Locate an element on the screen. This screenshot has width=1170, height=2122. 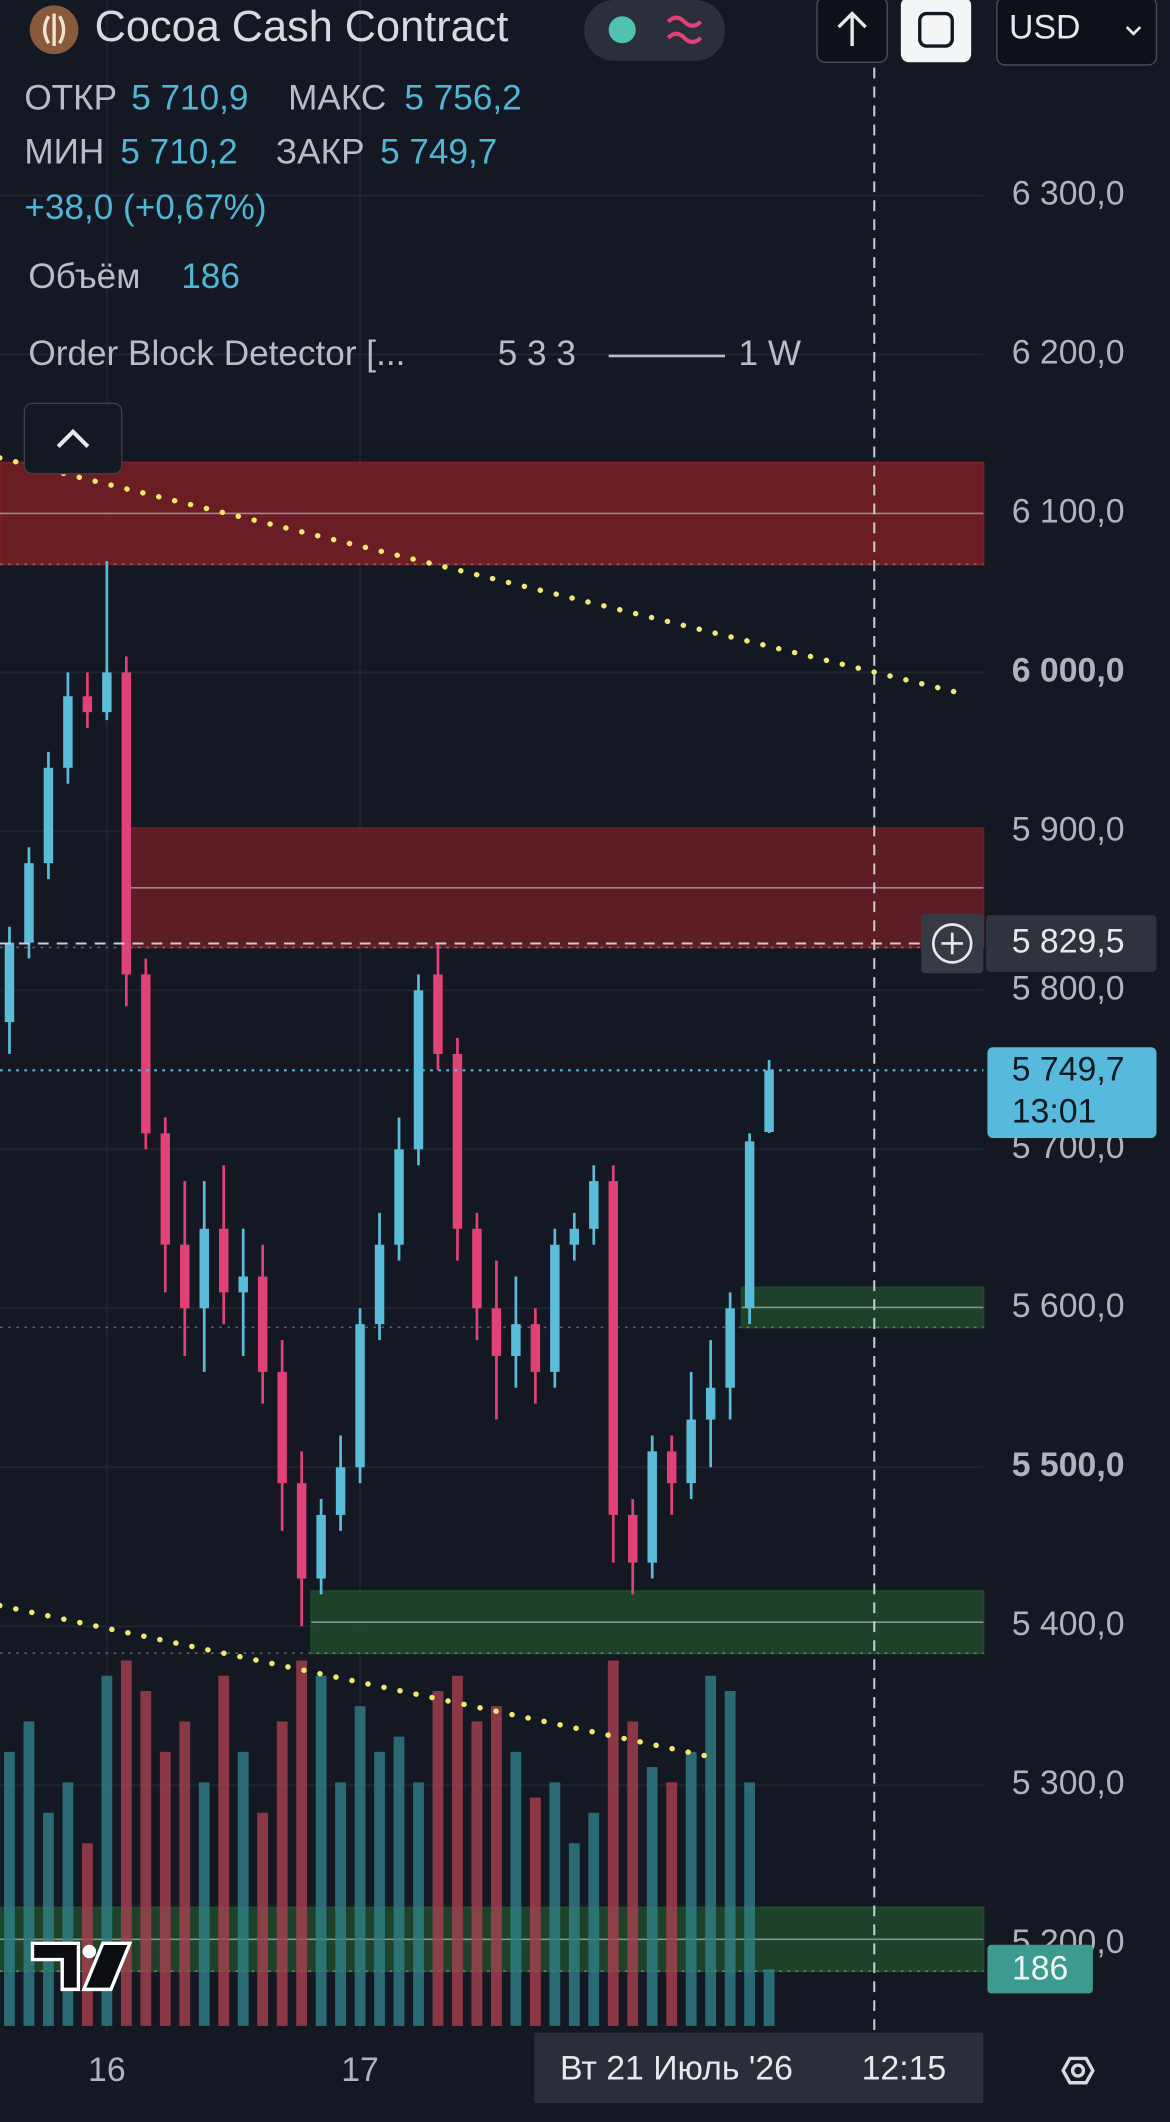
crosshair-price-label: 5 829,5 is located at coordinates (1068, 941).